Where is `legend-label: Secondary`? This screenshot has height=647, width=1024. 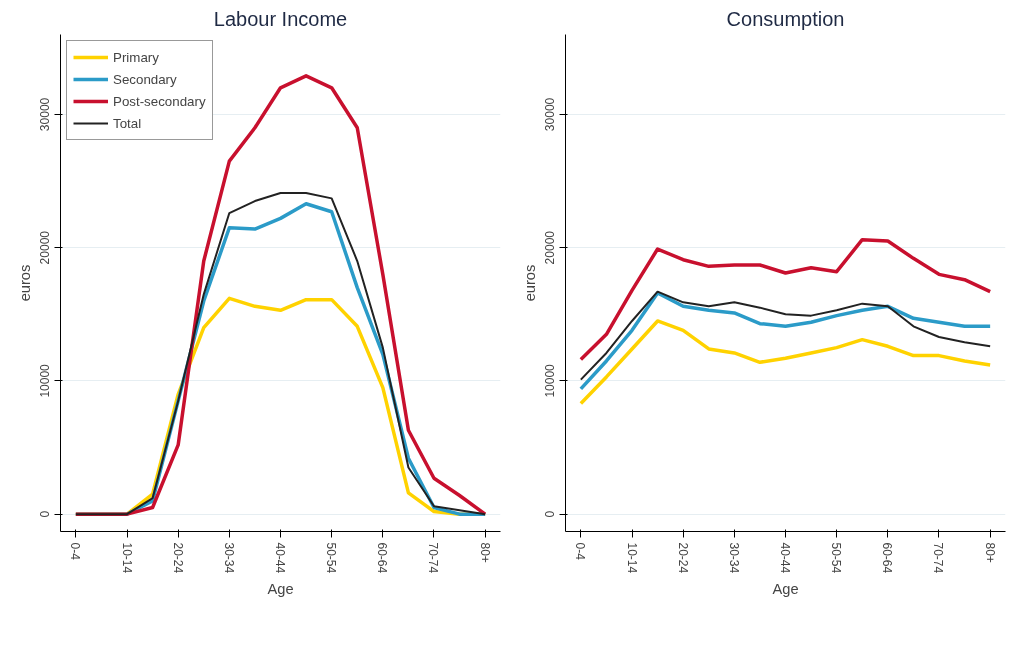 legend-label: Secondary is located at coordinates (145, 79).